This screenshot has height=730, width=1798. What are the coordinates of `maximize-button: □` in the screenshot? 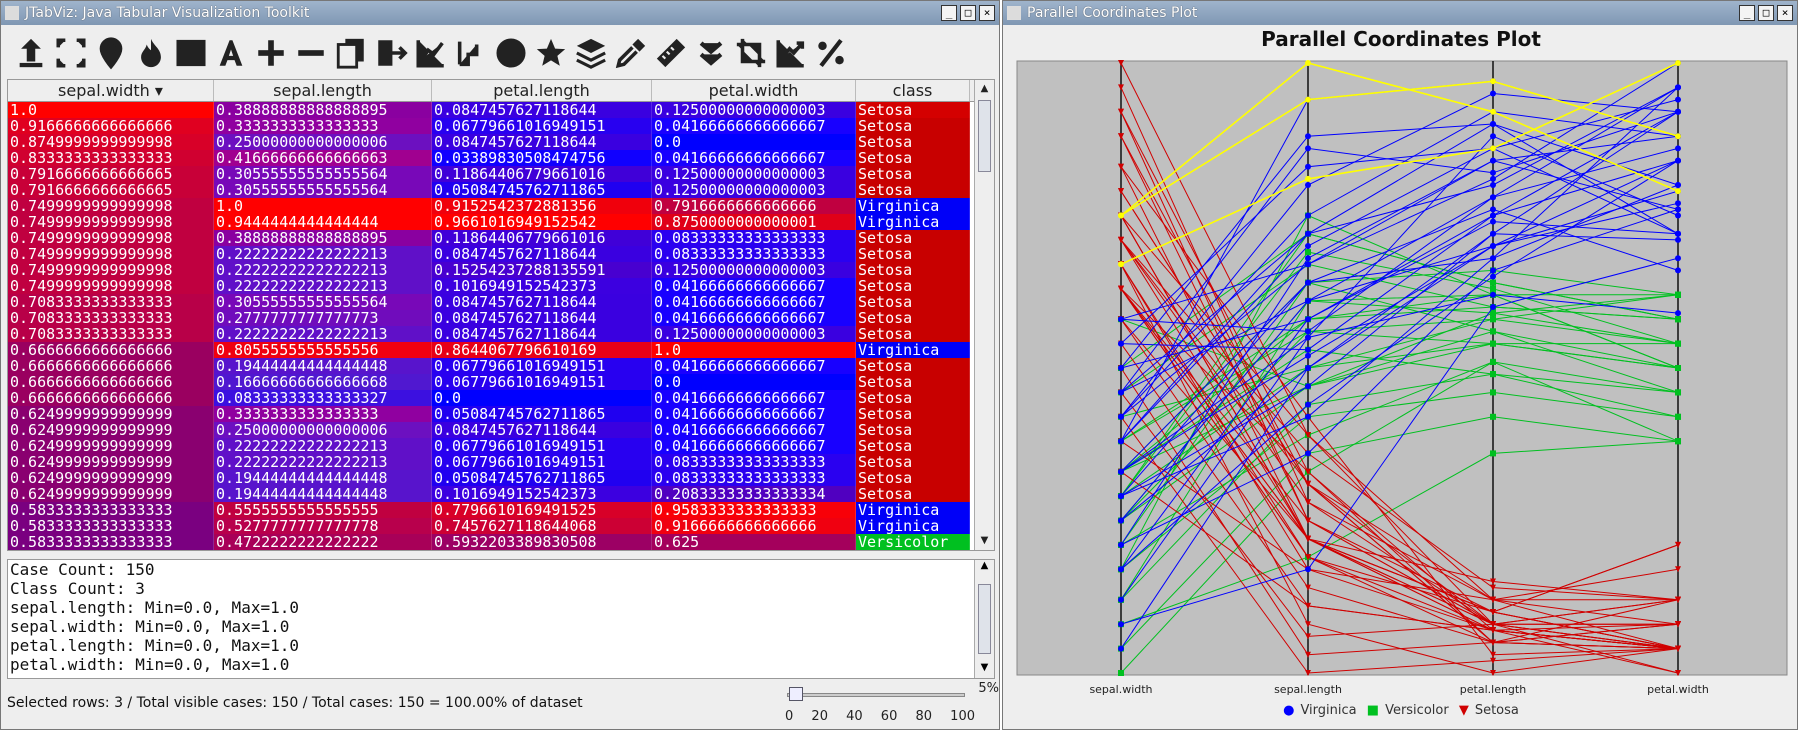 It's located at (1766, 13).